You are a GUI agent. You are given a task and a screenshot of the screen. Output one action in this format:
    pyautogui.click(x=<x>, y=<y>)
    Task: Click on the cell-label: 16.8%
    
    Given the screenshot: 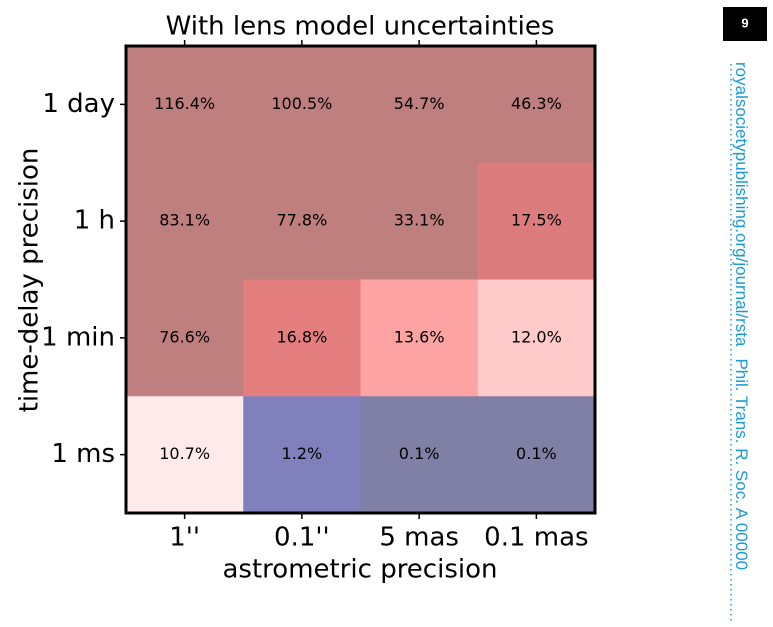 What is the action you would take?
    pyautogui.click(x=301, y=336)
    